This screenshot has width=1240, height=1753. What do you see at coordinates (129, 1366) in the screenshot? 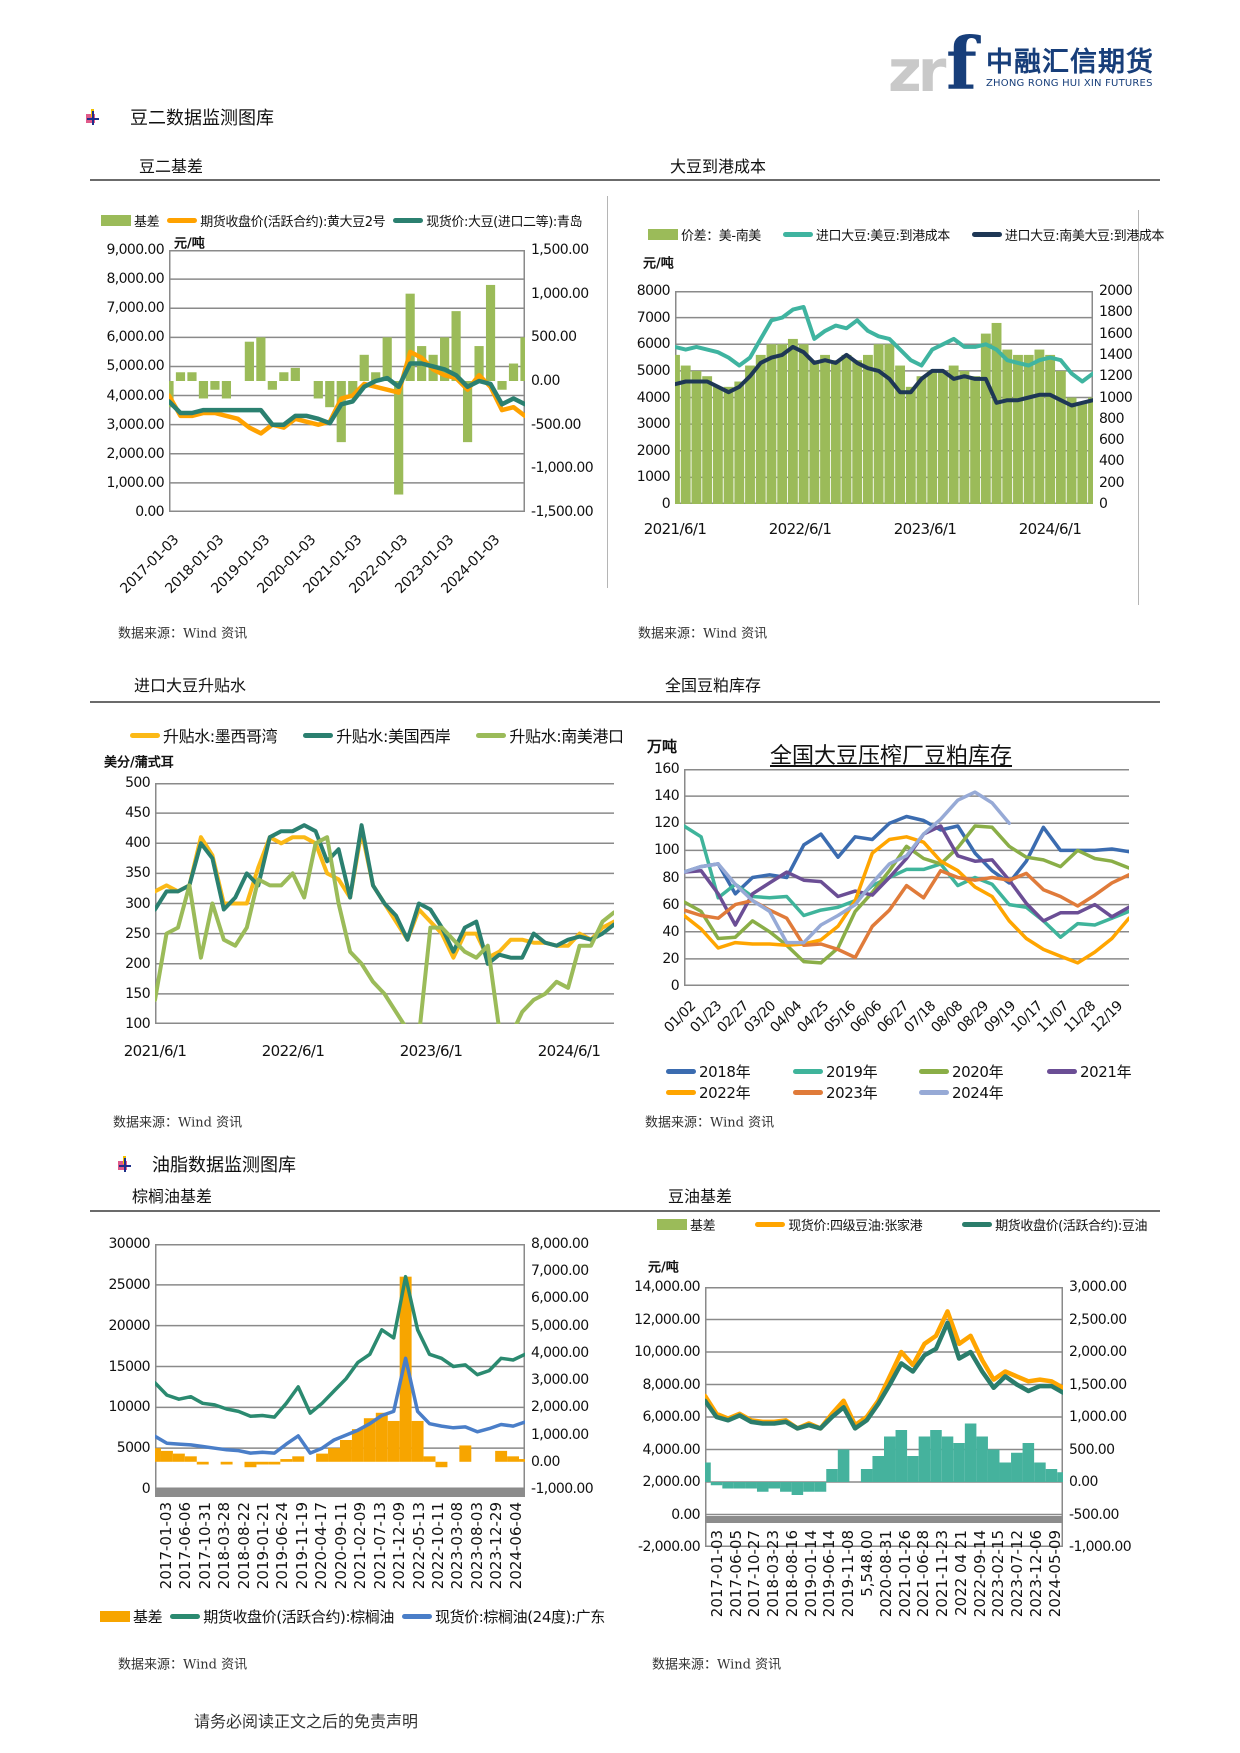
I see `y-tick-label: 15000` at bounding box center [129, 1366].